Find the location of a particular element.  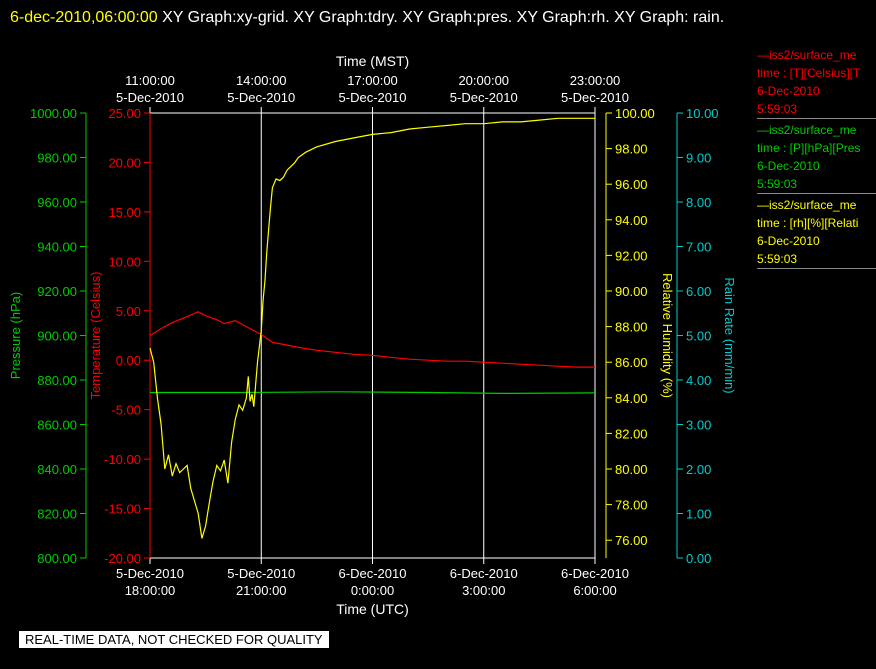

legend-text: time : [rh][%][Relati is located at coordinates (808, 223).